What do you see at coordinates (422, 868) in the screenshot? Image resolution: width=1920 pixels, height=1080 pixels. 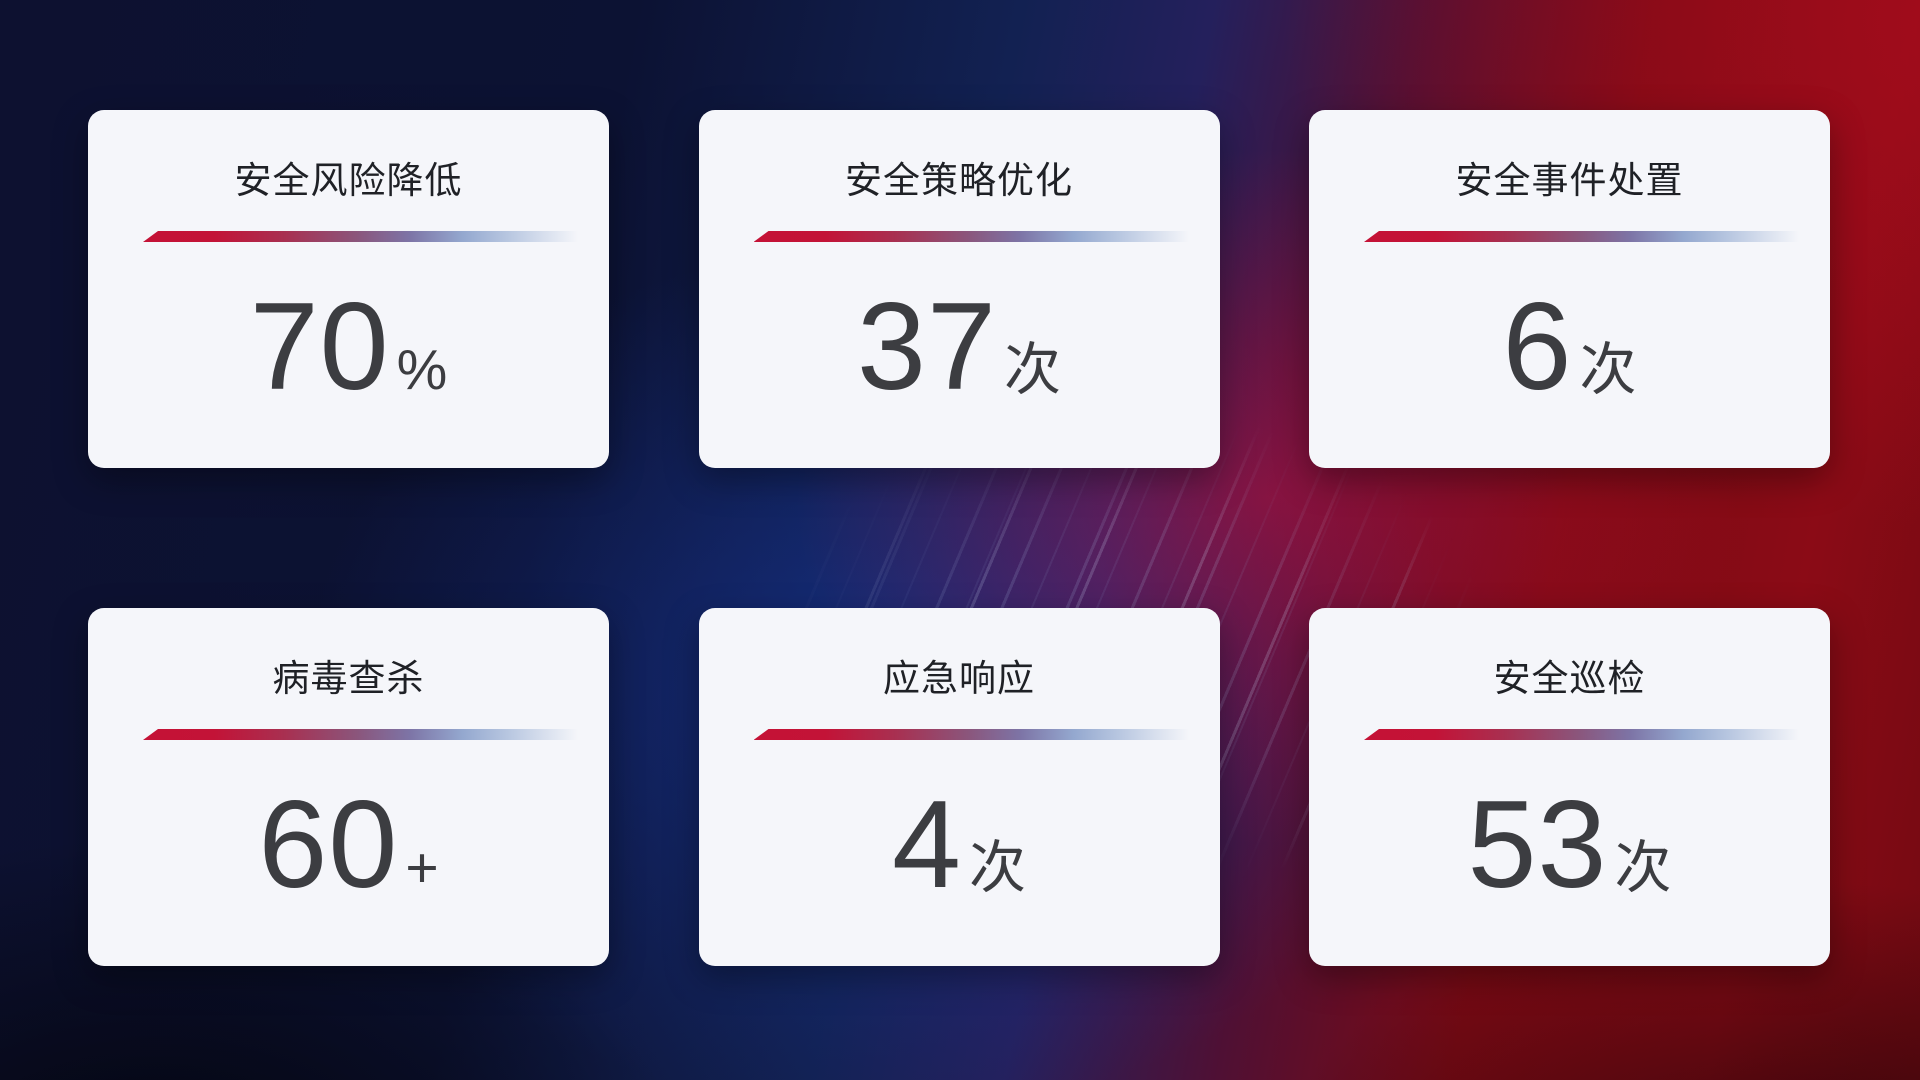 I see `stat-unit: +` at bounding box center [422, 868].